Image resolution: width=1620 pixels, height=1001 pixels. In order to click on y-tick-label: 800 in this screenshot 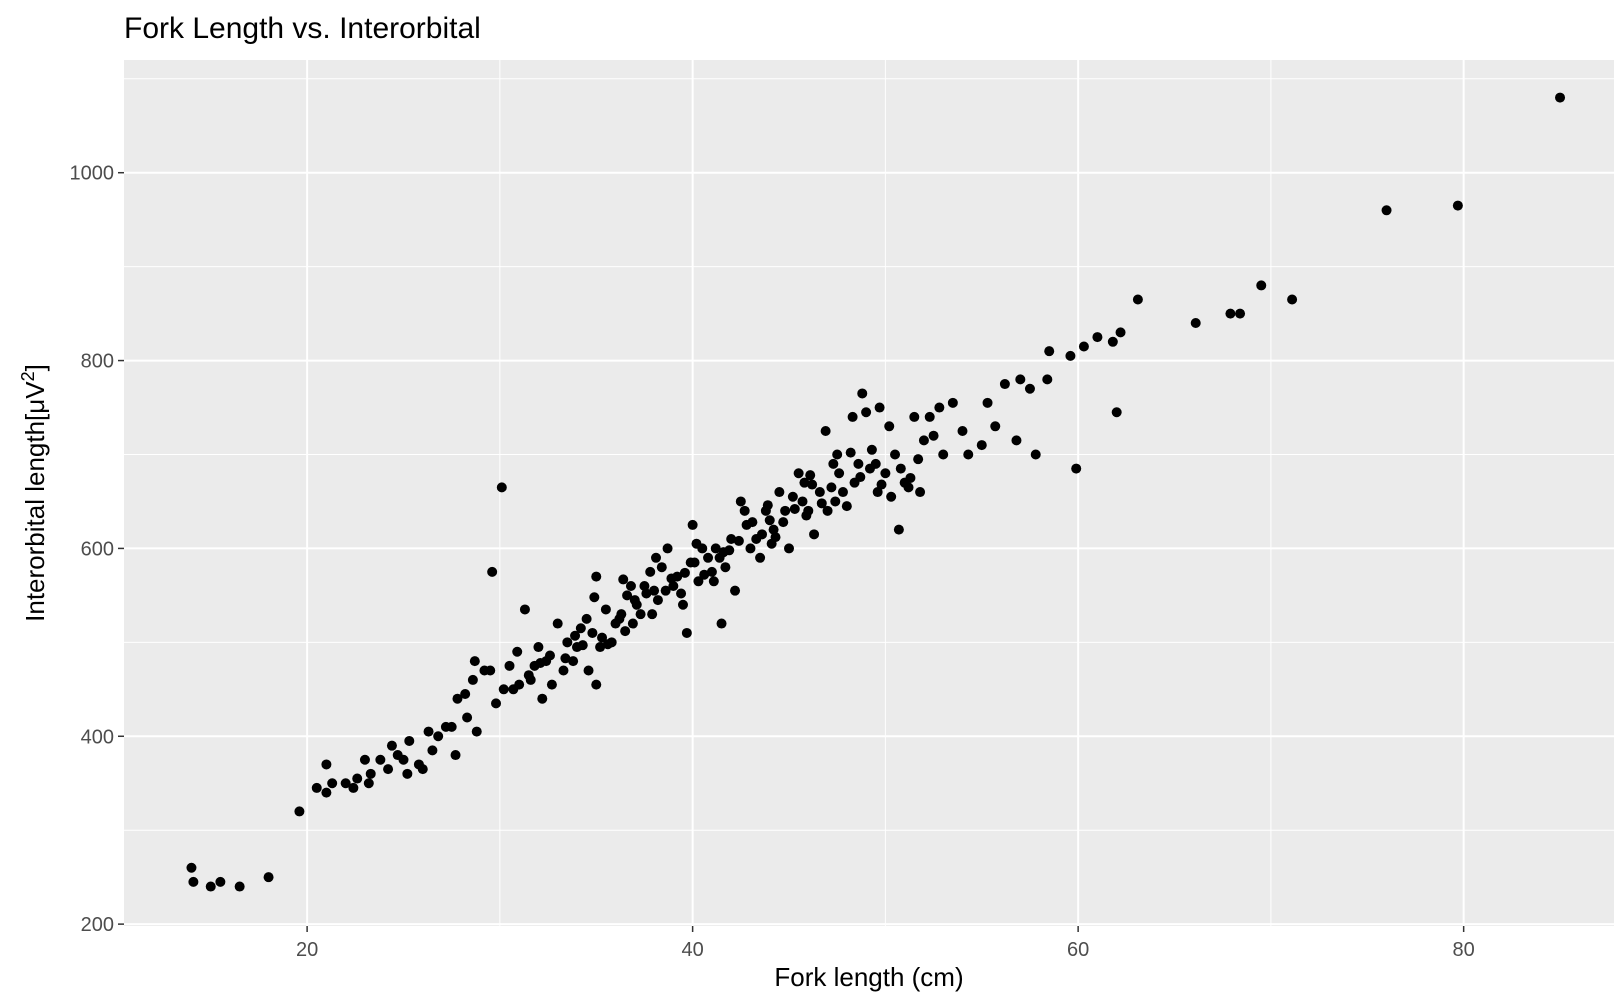, I will do `click(97, 362)`.